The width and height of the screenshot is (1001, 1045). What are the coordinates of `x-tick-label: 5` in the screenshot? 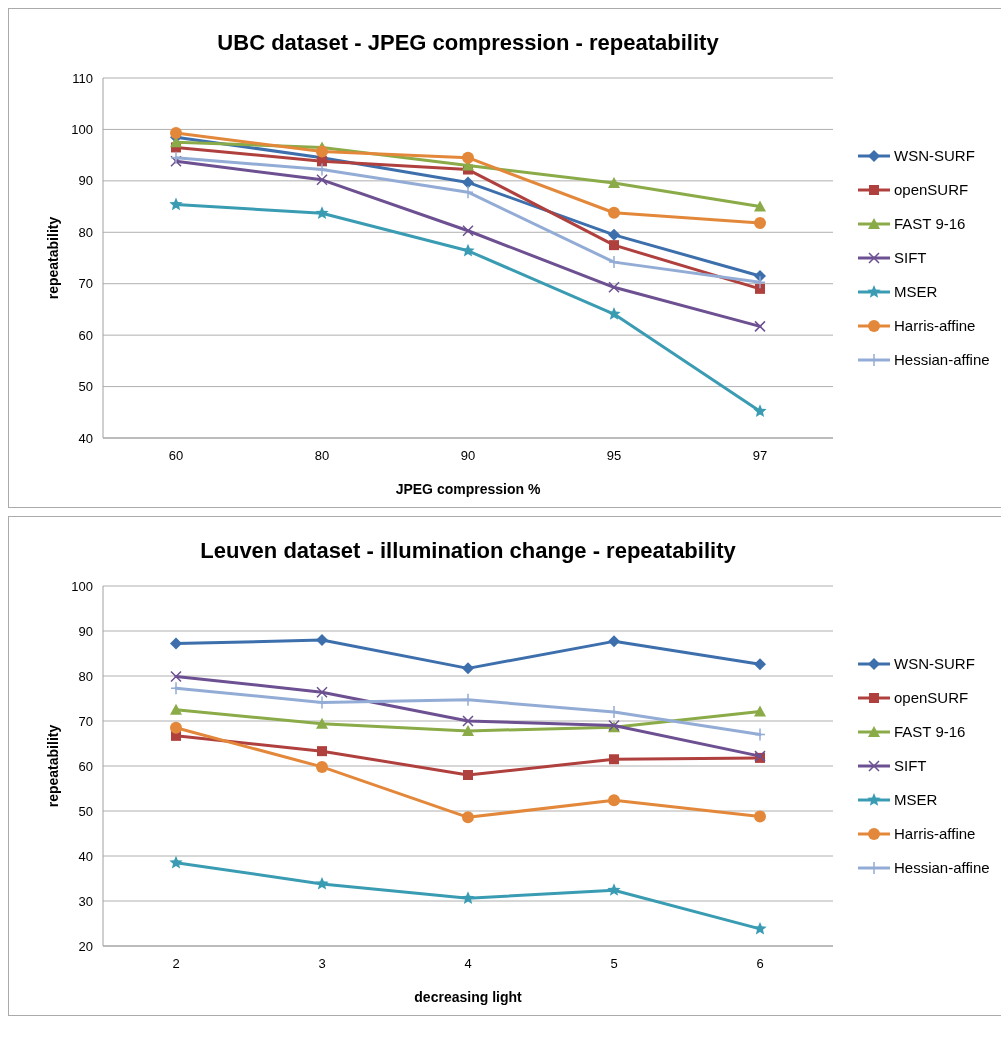 It's located at (614, 963).